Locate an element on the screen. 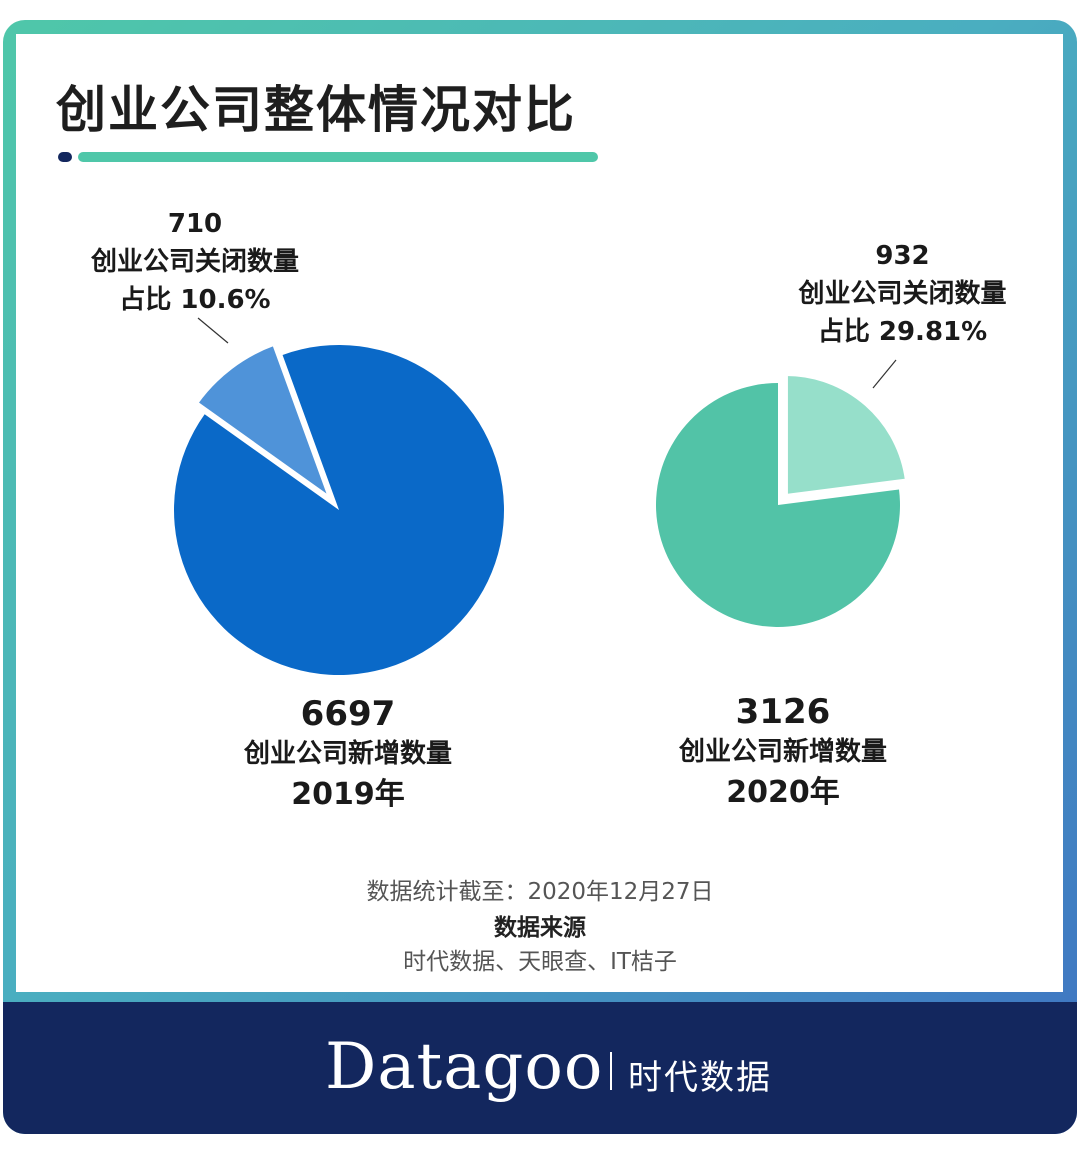  label-2019-new: 6697 创业公司新增数量 2019年 is located at coordinates (348, 755).